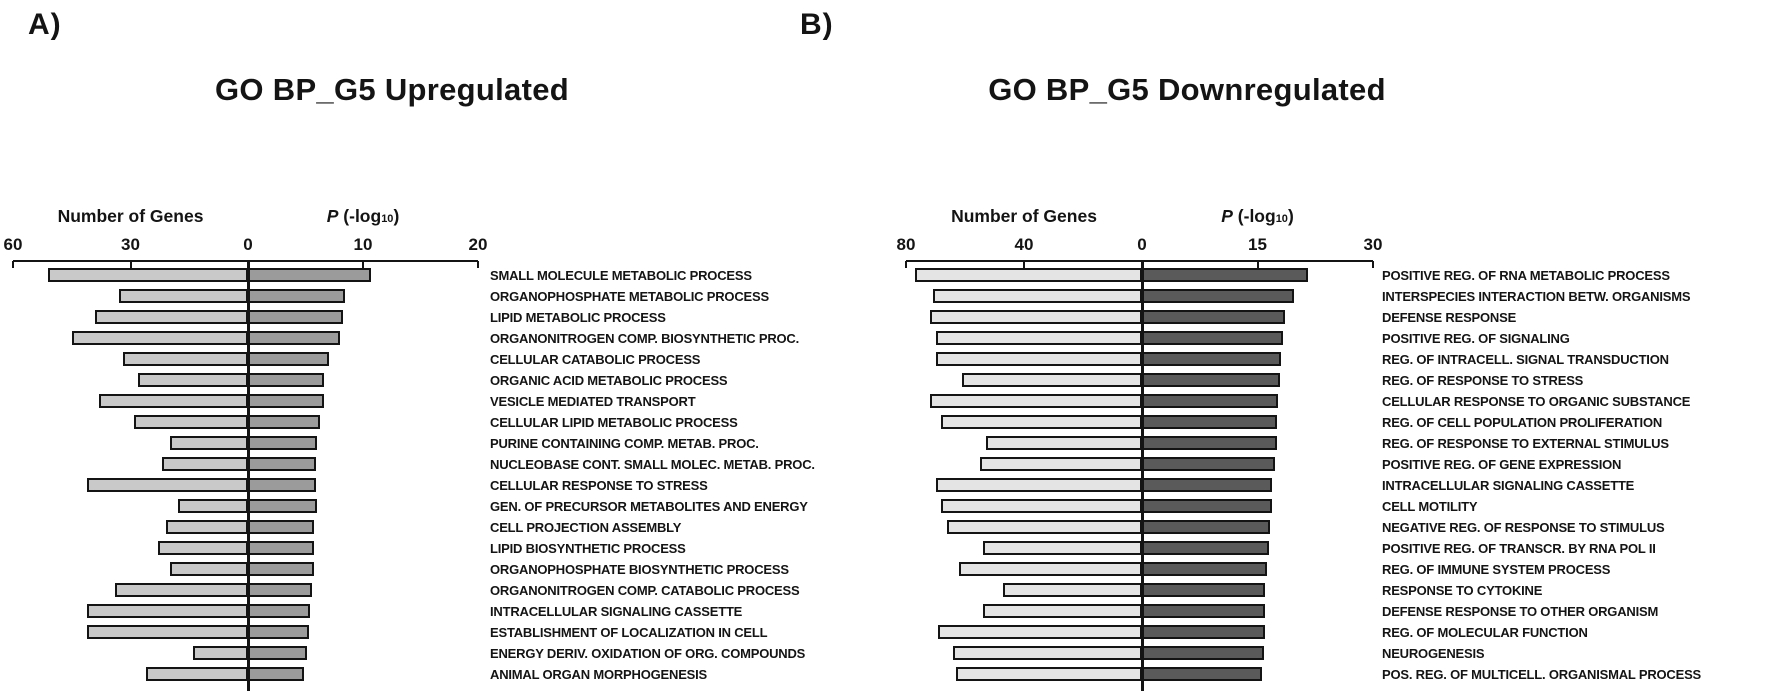  Describe the element at coordinates (1483, 380) in the screenshot. I see `category-label: REG. OF RESPONSE TO STRESS` at that location.